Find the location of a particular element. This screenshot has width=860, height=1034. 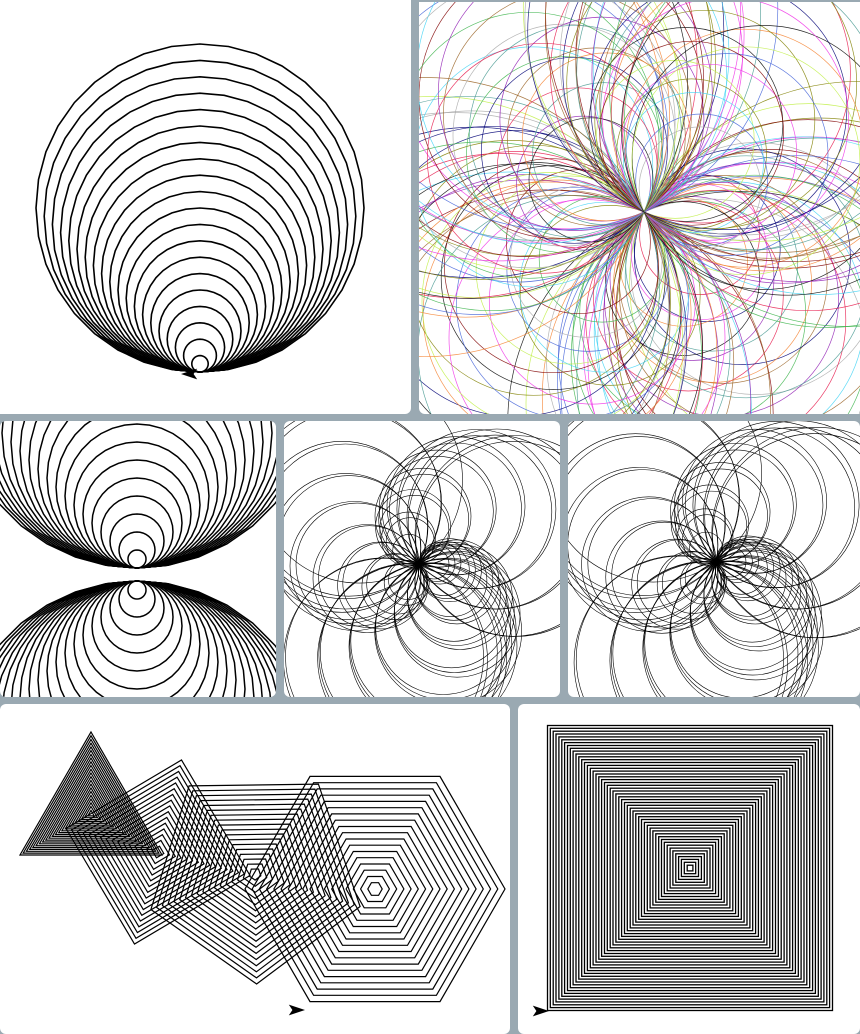

mirrored-circles-drawing is located at coordinates (138, 559).